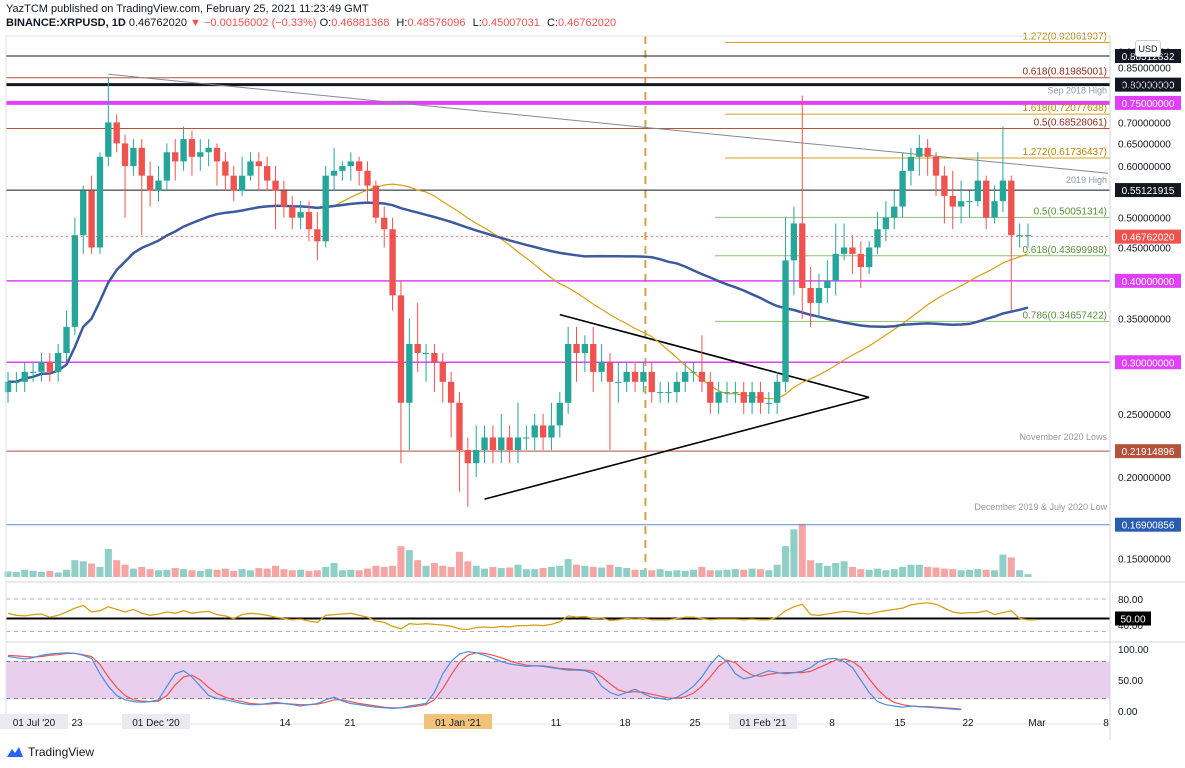 The height and width of the screenshot is (768, 1185). I want to click on time-tick-label: 11, so click(556, 723).